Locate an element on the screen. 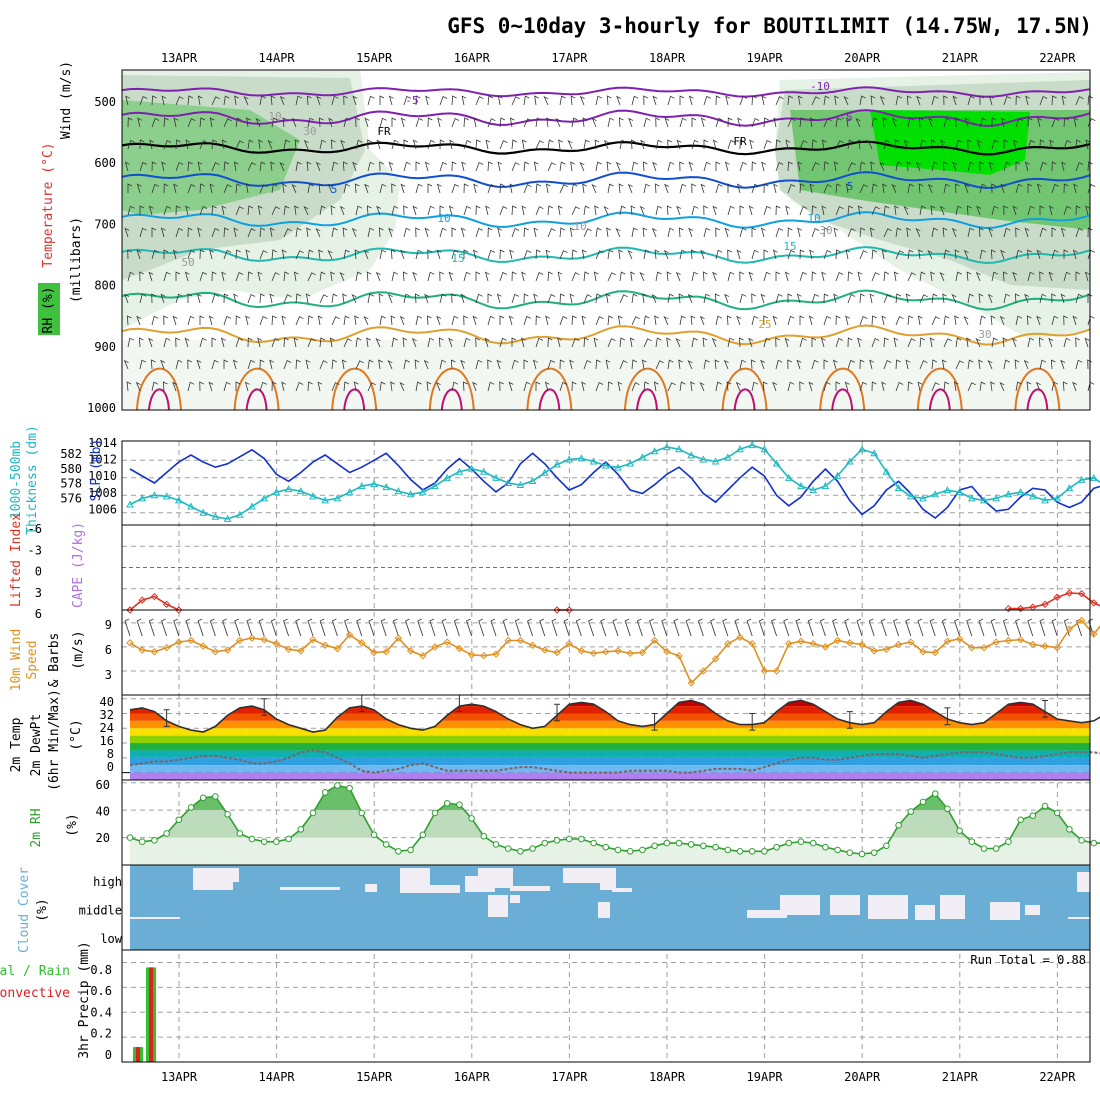  warm-contour is located at coordinates (744, 389).